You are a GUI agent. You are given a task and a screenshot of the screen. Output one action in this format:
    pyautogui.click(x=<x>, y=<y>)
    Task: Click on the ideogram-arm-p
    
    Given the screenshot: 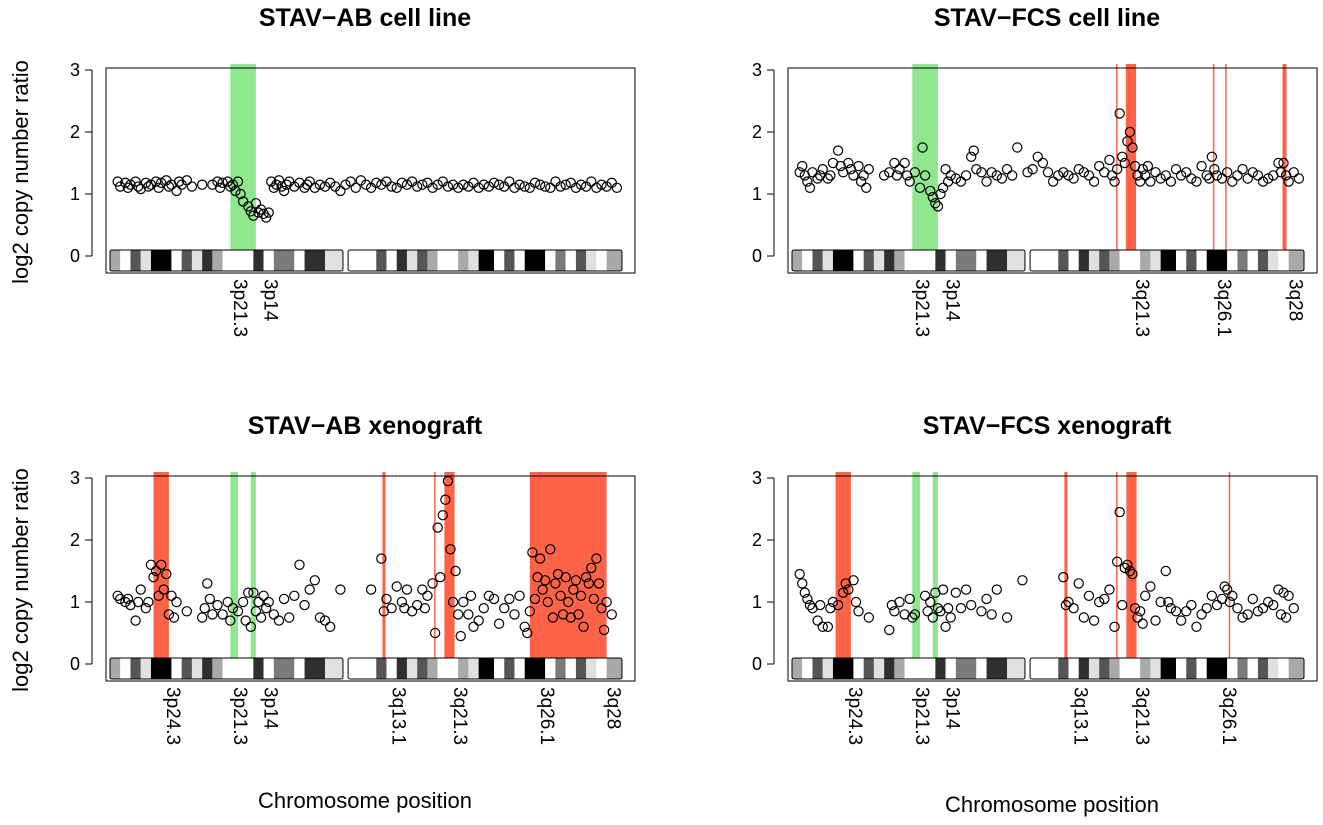 What is the action you would take?
    pyautogui.click(x=908, y=668)
    